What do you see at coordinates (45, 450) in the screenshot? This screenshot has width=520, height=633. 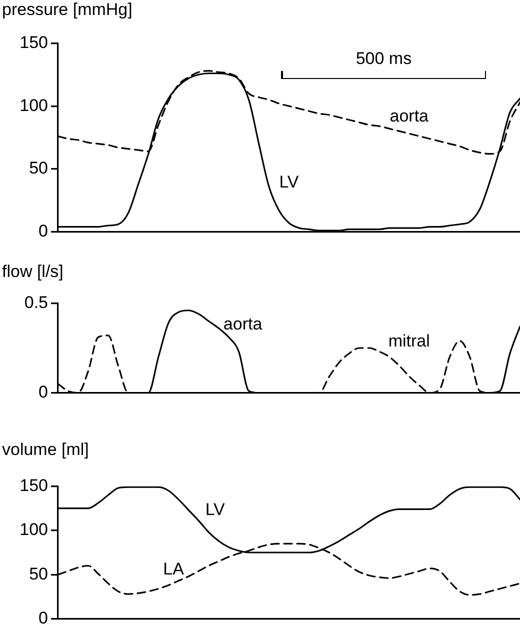 I see `y-axis-title: volume [ml]` at bounding box center [45, 450].